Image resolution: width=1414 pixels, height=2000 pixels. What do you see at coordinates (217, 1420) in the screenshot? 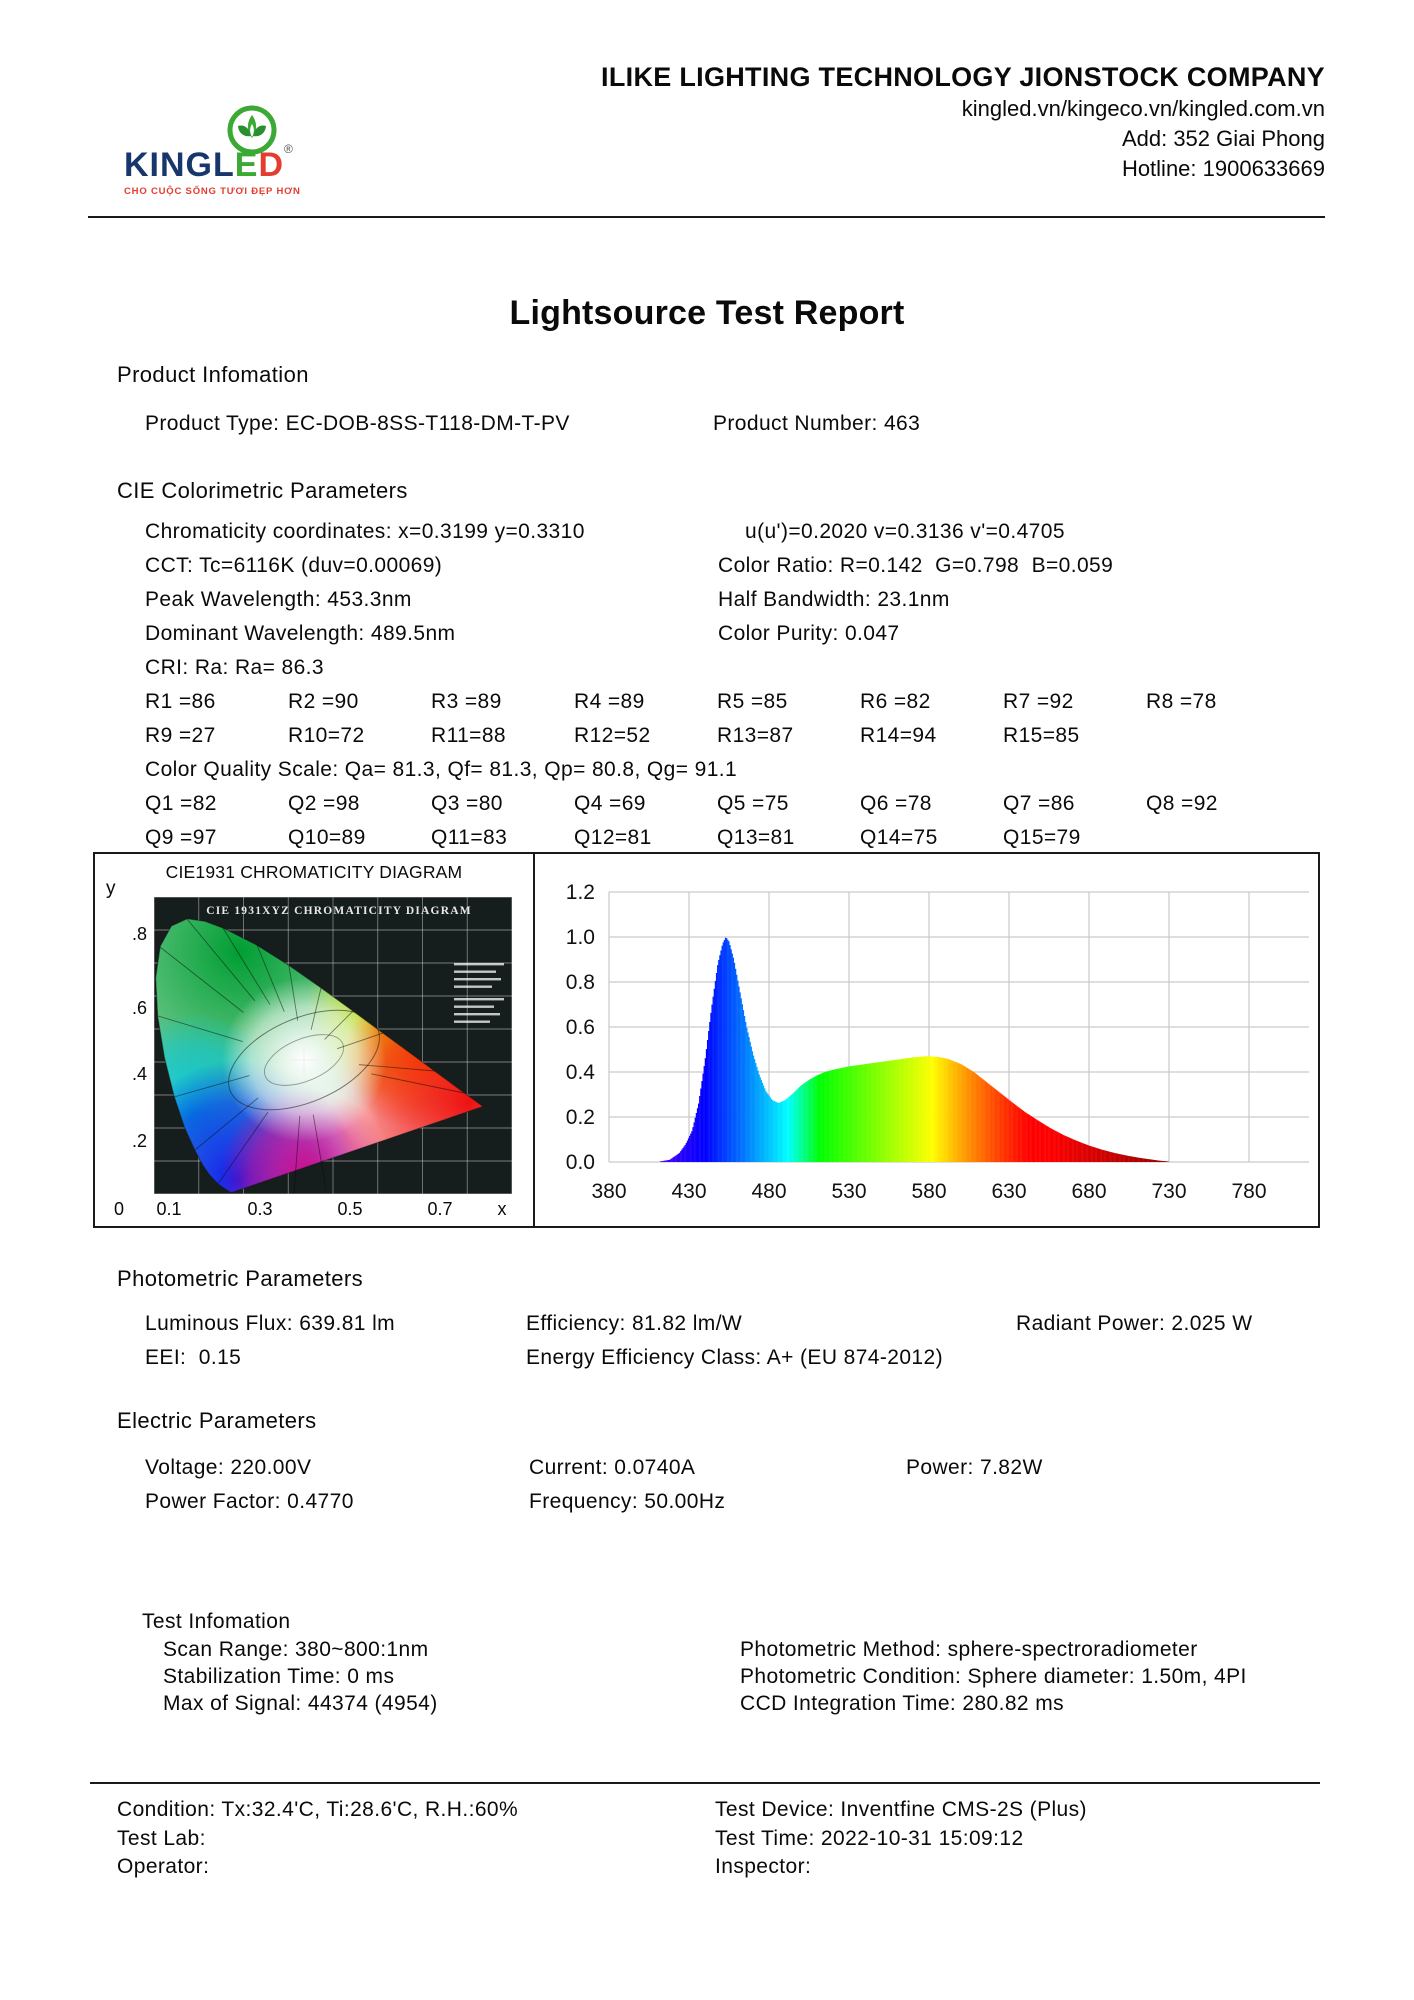
I see `section-electric-heading: Electric Parameters` at bounding box center [217, 1420].